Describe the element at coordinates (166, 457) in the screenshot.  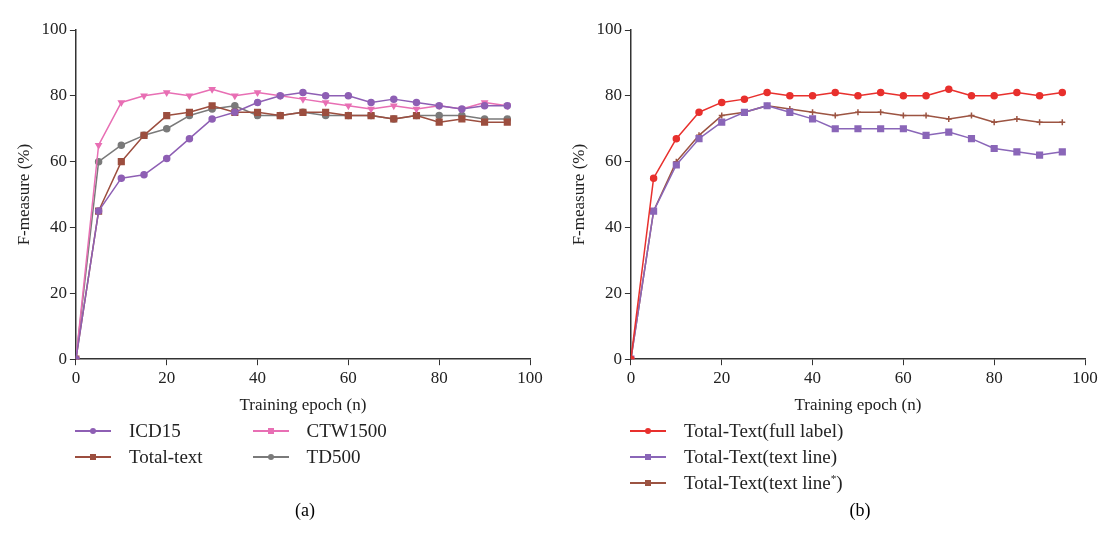
I see `legend-label: Total-text` at that location.